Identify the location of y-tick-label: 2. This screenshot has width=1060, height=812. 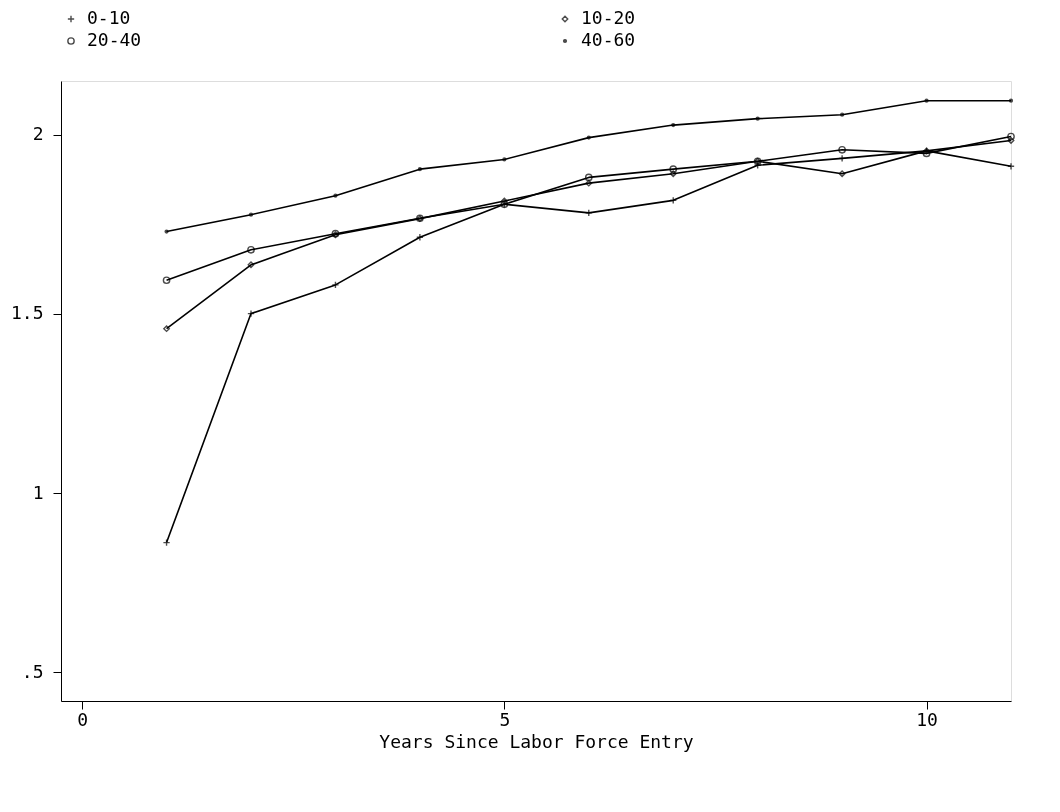
(38, 134).